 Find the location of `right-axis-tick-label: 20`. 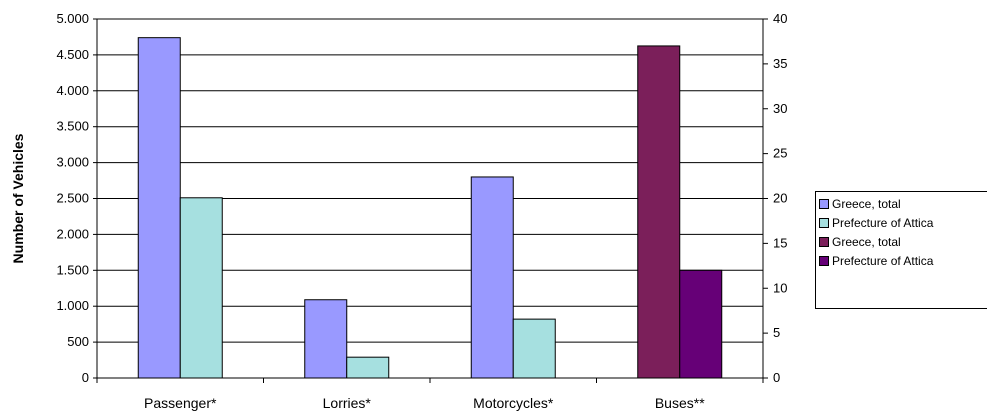

right-axis-tick-label: 20 is located at coordinates (780, 198).